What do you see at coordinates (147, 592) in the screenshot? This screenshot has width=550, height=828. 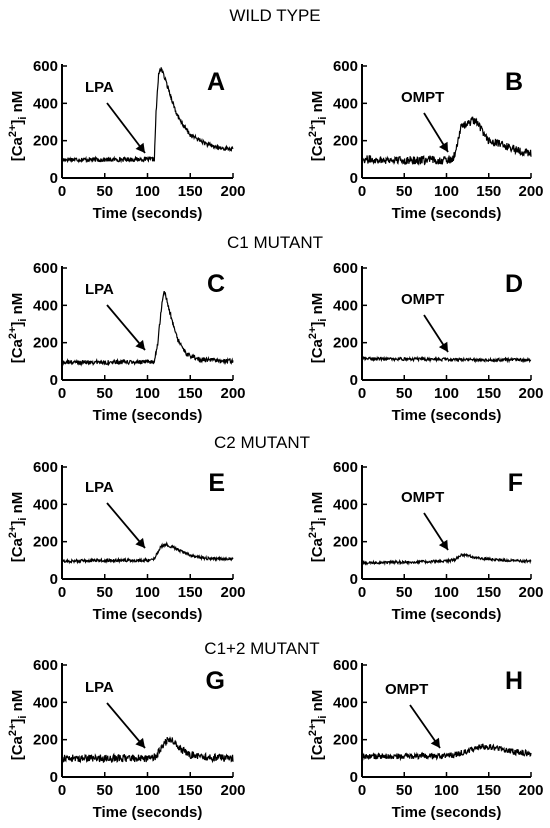 I see `panel-e-x-tick-label: 100` at bounding box center [147, 592].